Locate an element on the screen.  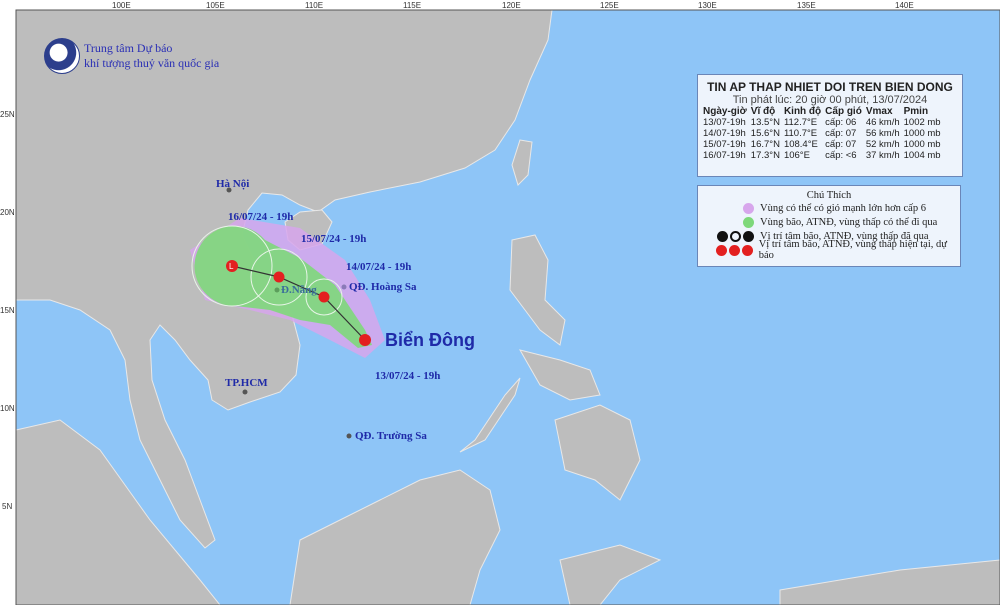
nchmf-logo-icon is located at coordinates (62, 56).